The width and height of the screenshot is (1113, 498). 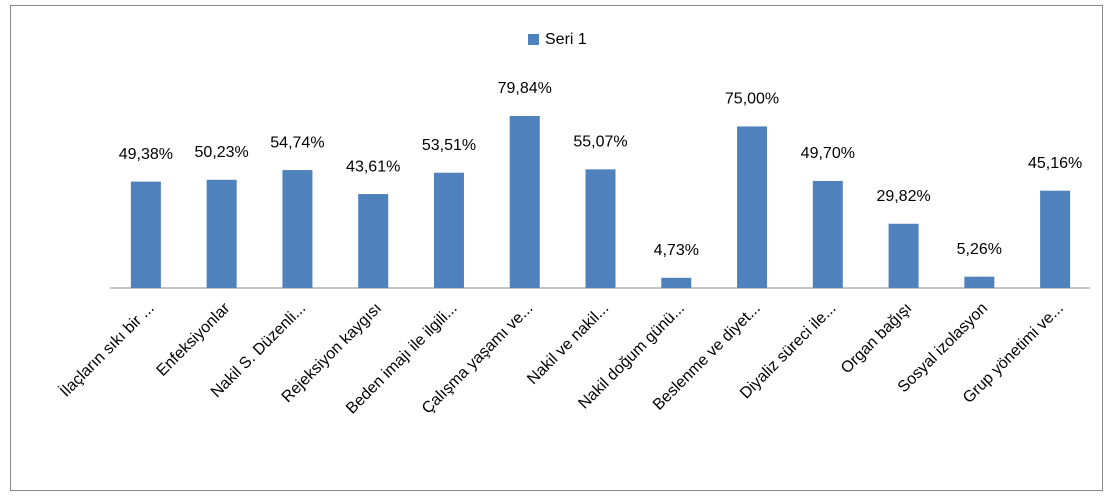 I want to click on data-label: 45,16%, so click(x=1055, y=163).